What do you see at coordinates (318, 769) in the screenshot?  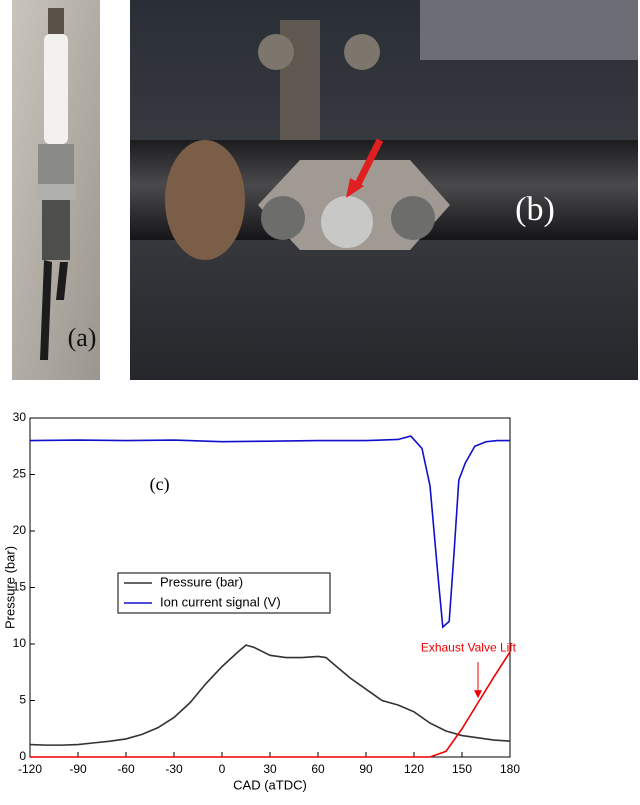 I see `x-tick-label: 60` at bounding box center [318, 769].